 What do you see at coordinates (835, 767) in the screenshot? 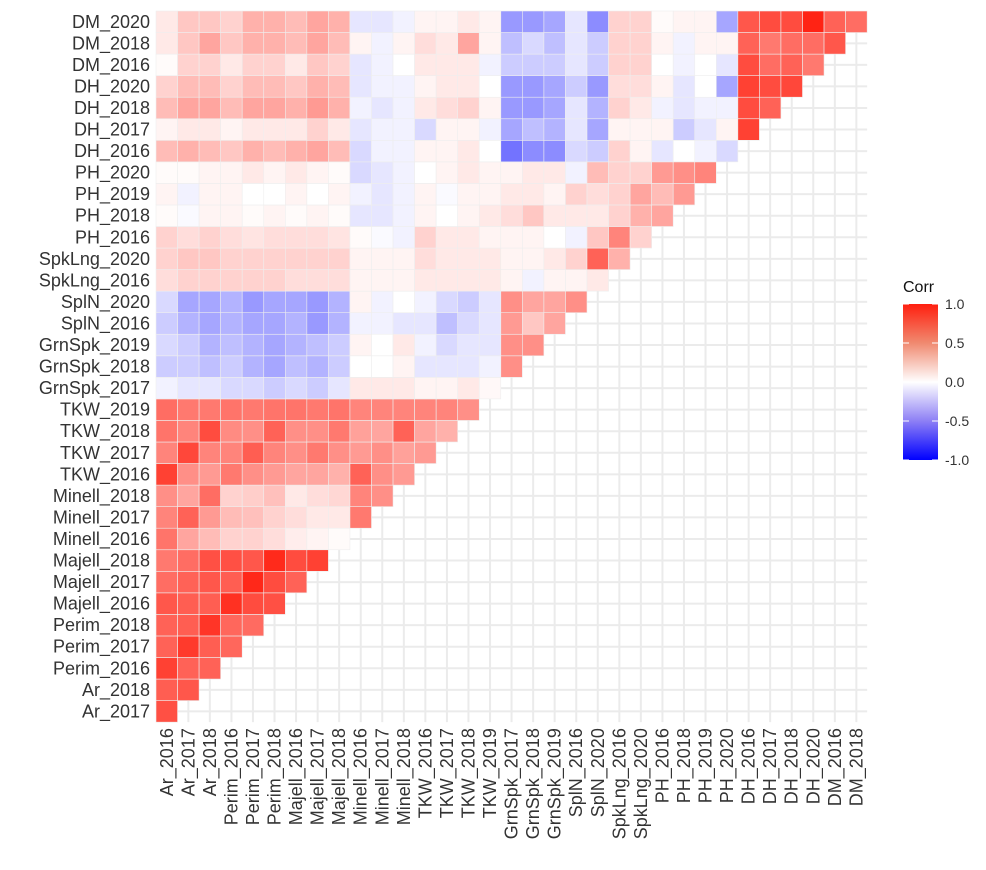
I see `x-tick-label: DM_2016` at bounding box center [835, 767].